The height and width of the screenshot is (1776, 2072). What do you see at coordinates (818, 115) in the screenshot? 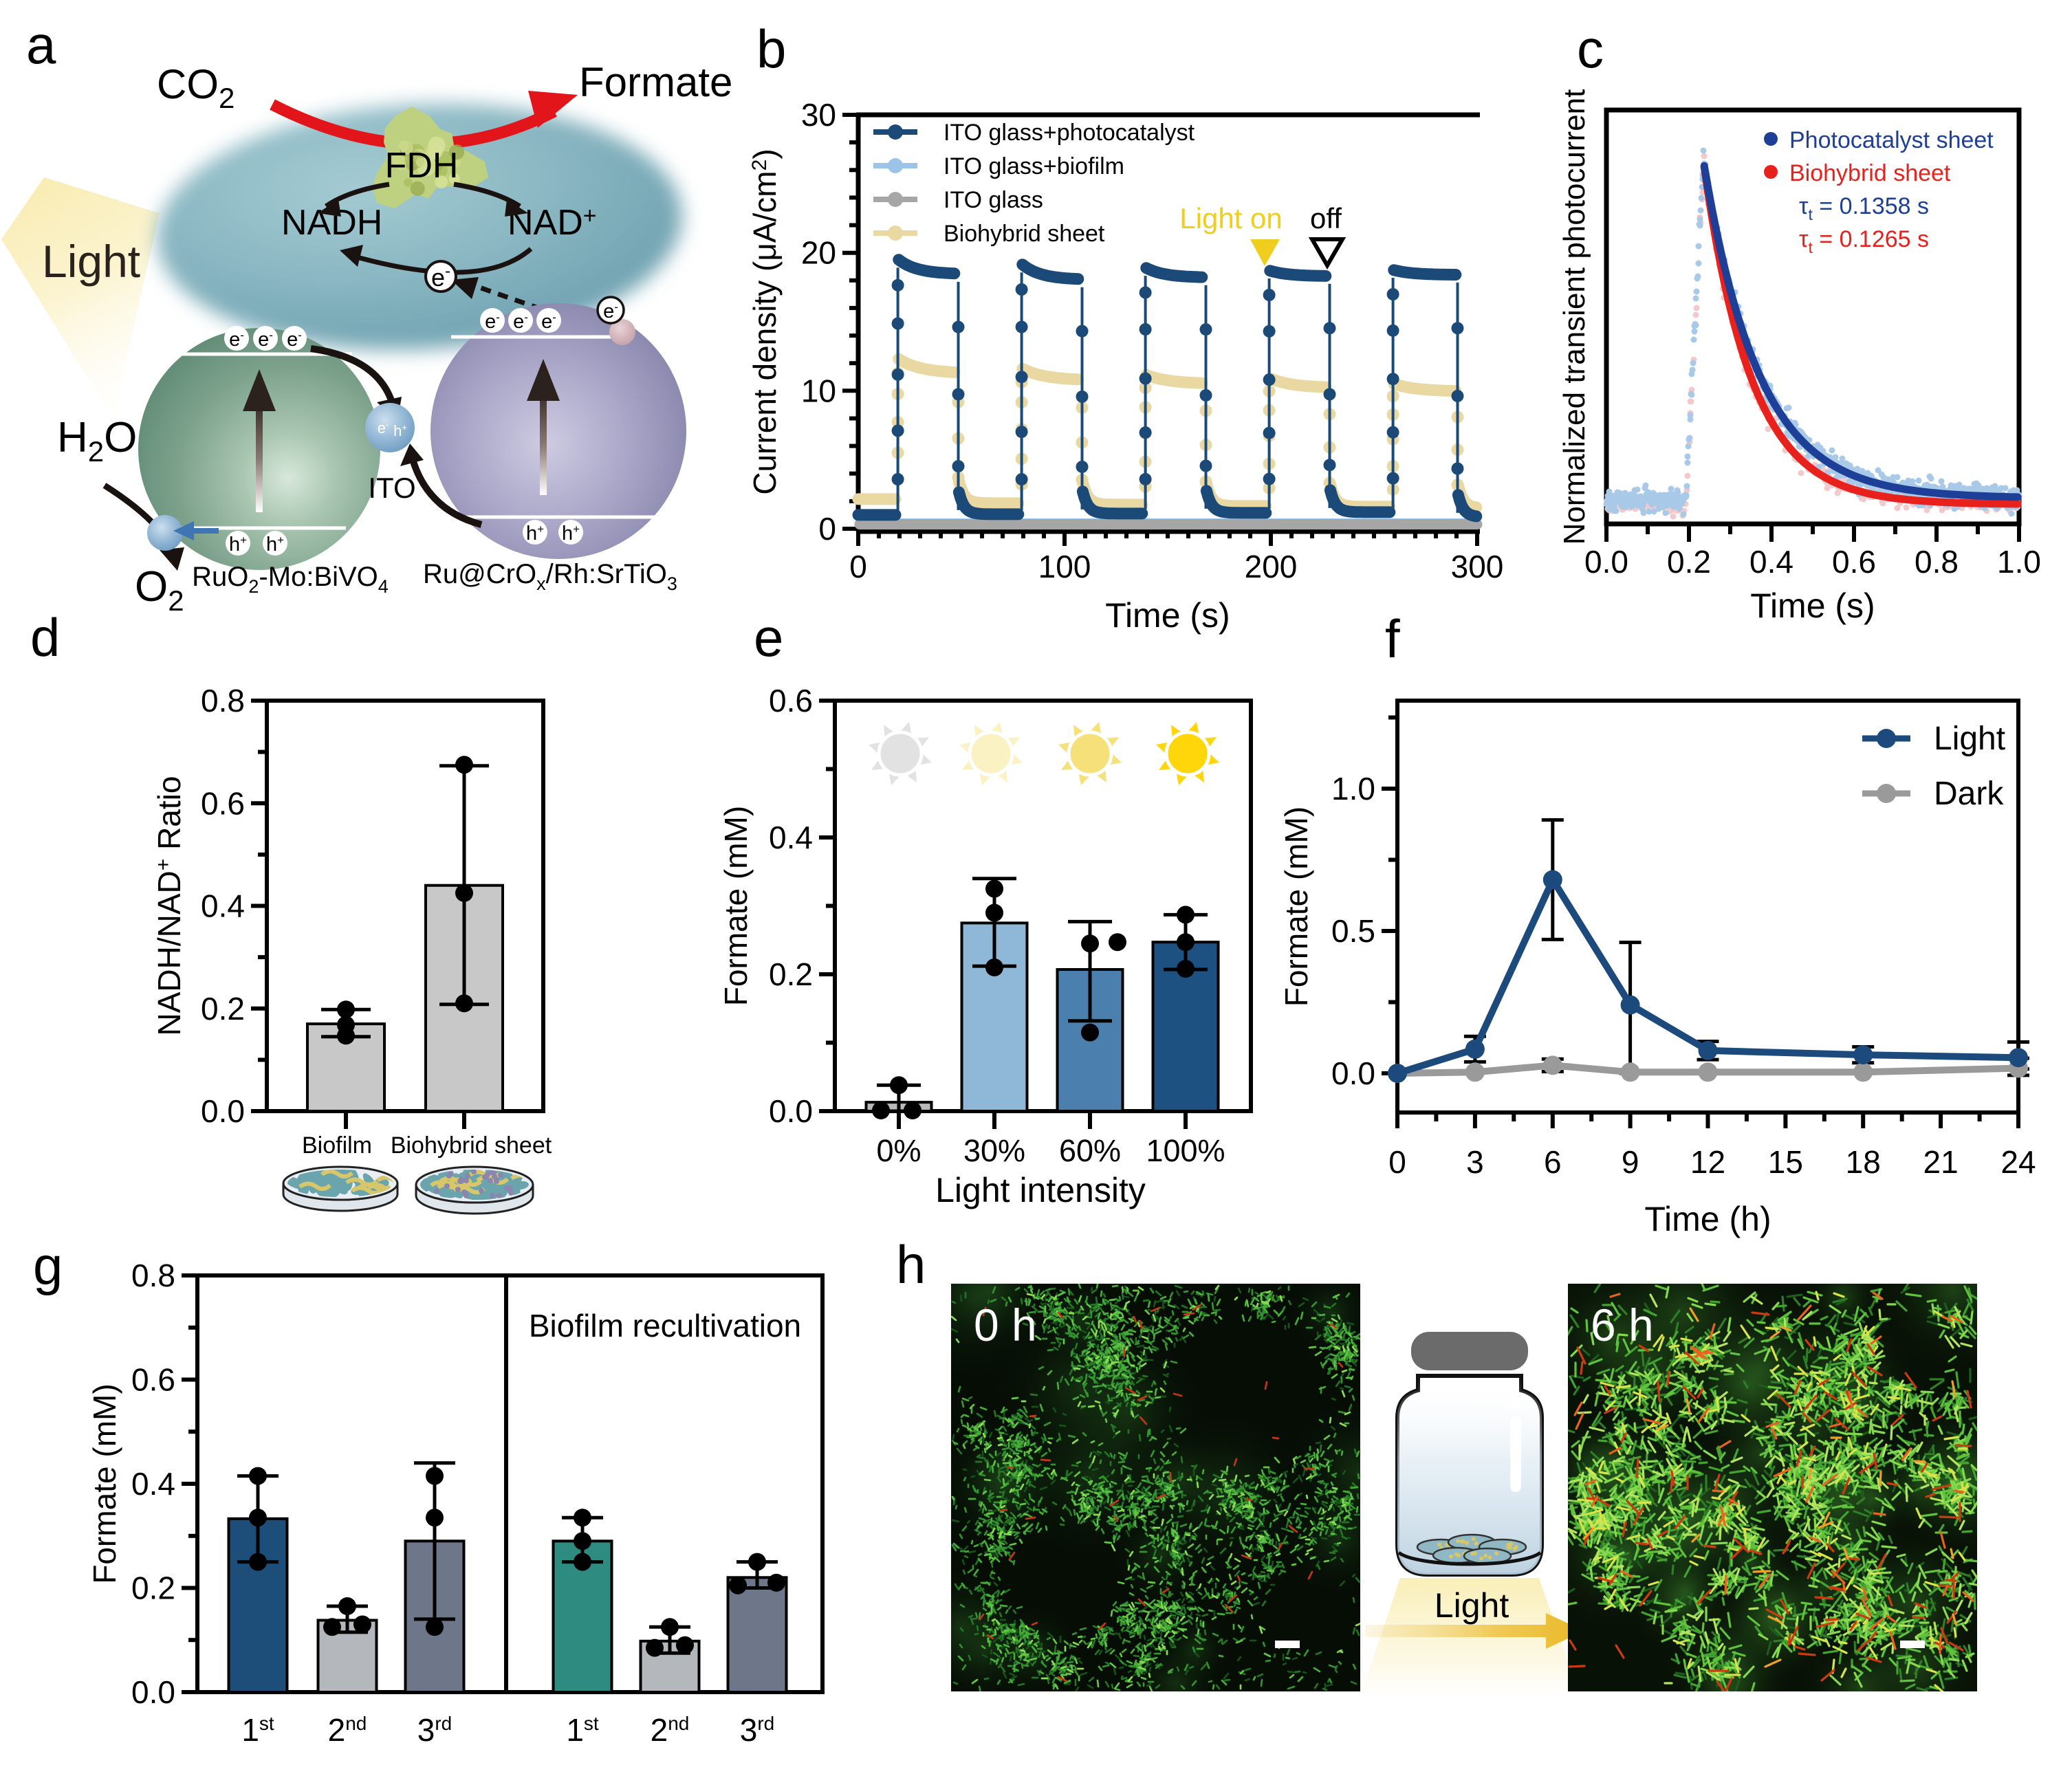
I see `svg-text: 30` at bounding box center [818, 115].